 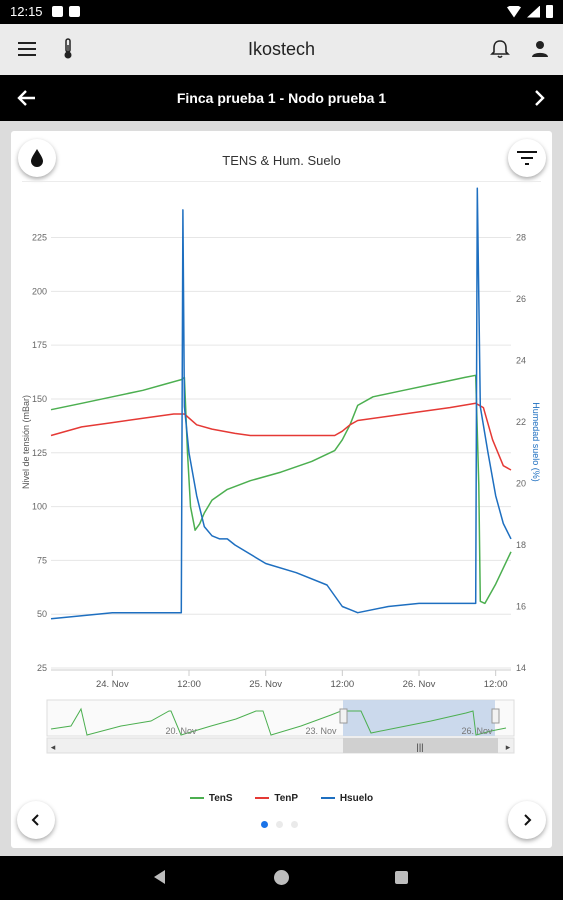 What do you see at coordinates (181, 731) in the screenshot?
I see `navigator-tick-label: 20. Nov` at bounding box center [181, 731].